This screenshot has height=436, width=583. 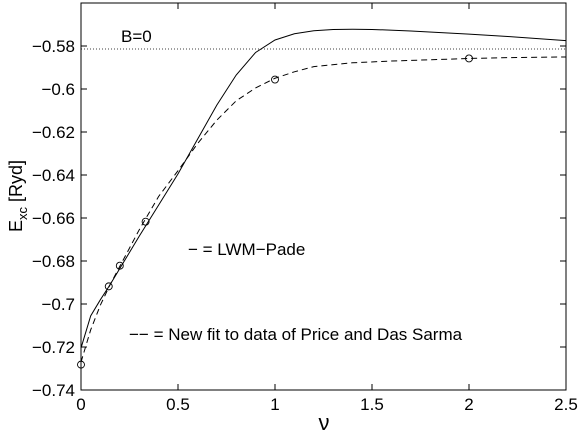 What do you see at coordinates (58, 304) in the screenshot?
I see `y-tick-label: −0.7` at bounding box center [58, 304].